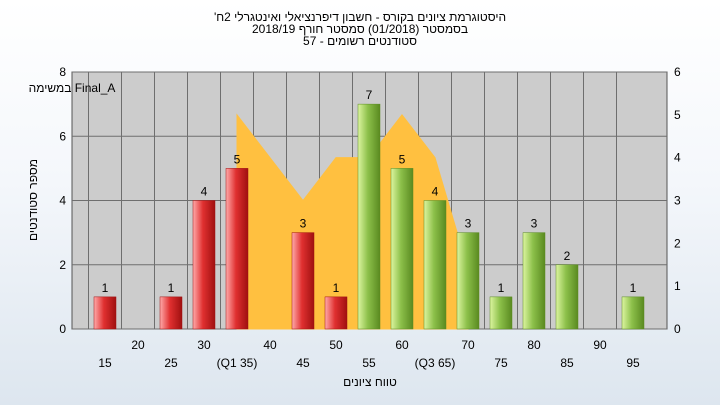 The image size is (720, 405). Describe the element at coordinates (677, 115) in the screenshot. I see `y2-tick-label: 5` at that location.